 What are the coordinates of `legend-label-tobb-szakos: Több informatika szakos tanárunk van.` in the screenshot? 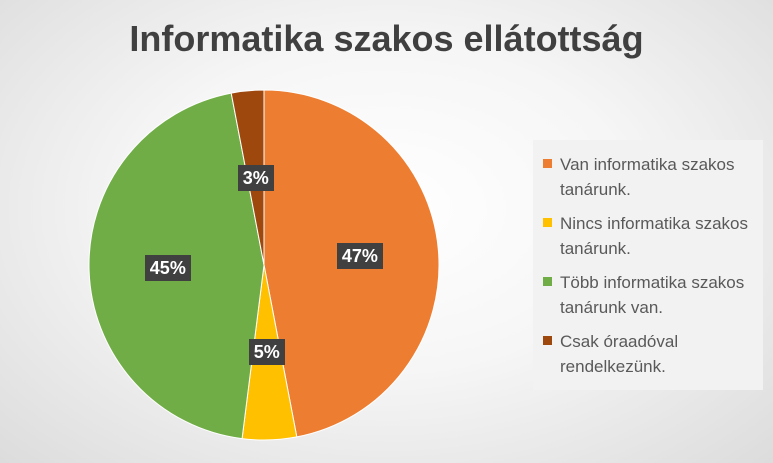 It's located at (652, 295).